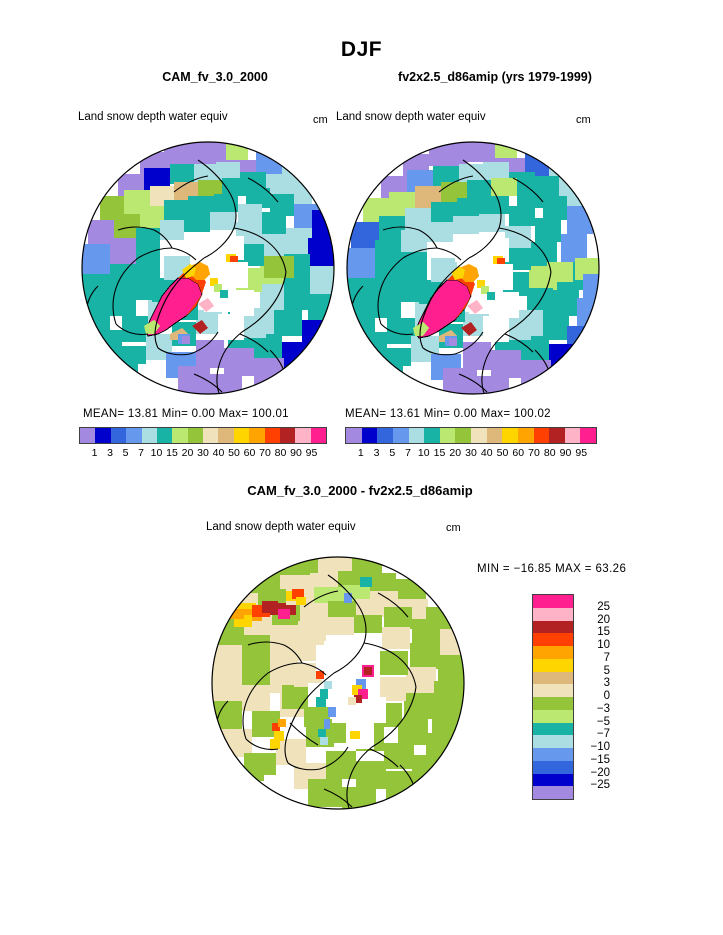 Image resolution: width=723 pixels, height=935 pixels. I want to click on right-panel-variable-label: Land snow depth water equiv, so click(411, 117).